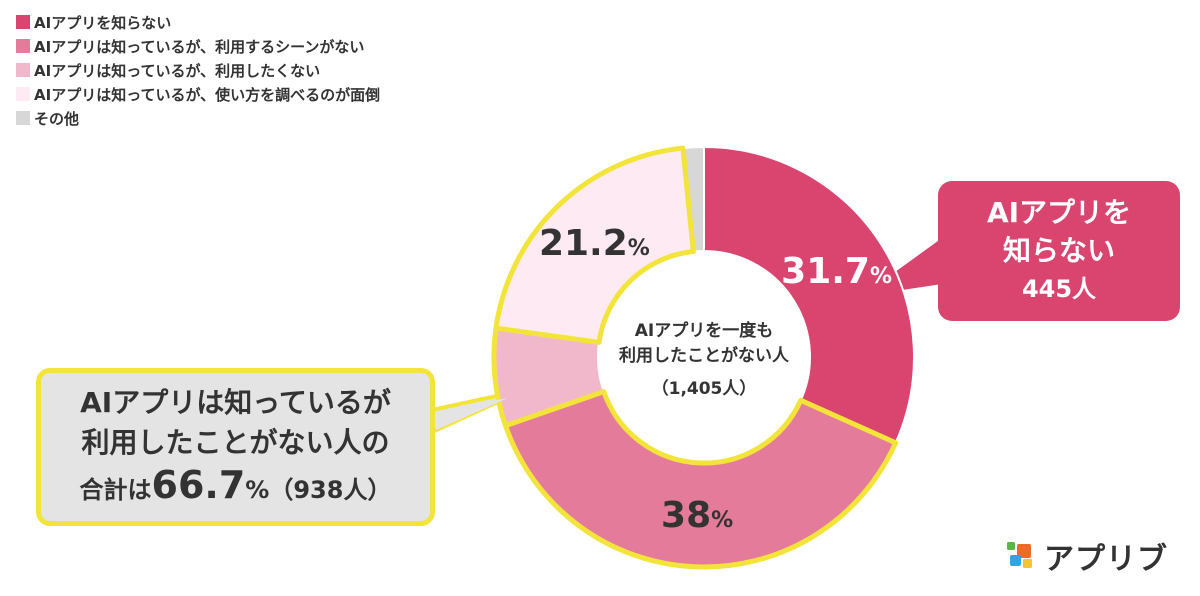  I want to click on appliv-logo: アプリブ, so click(1087, 556).